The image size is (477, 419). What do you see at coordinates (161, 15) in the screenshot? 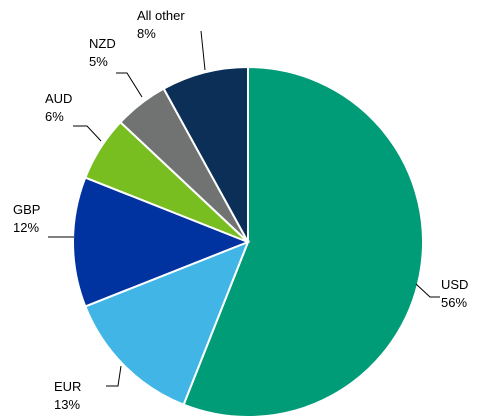
I see `slice-label: All other` at bounding box center [161, 15].